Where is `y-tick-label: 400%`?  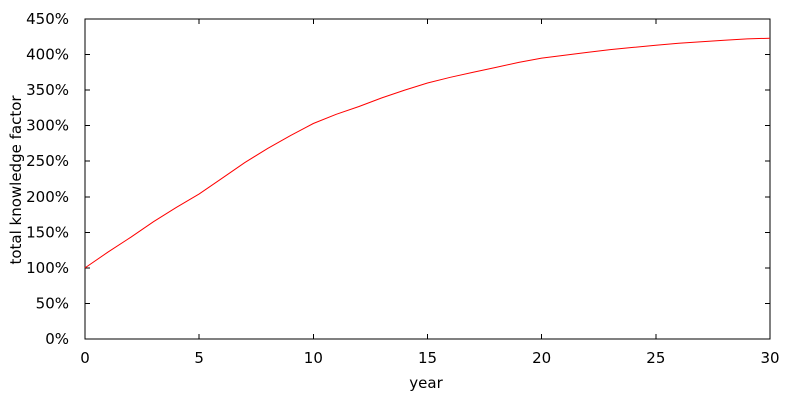 y-tick-label: 400% is located at coordinates (47, 55).